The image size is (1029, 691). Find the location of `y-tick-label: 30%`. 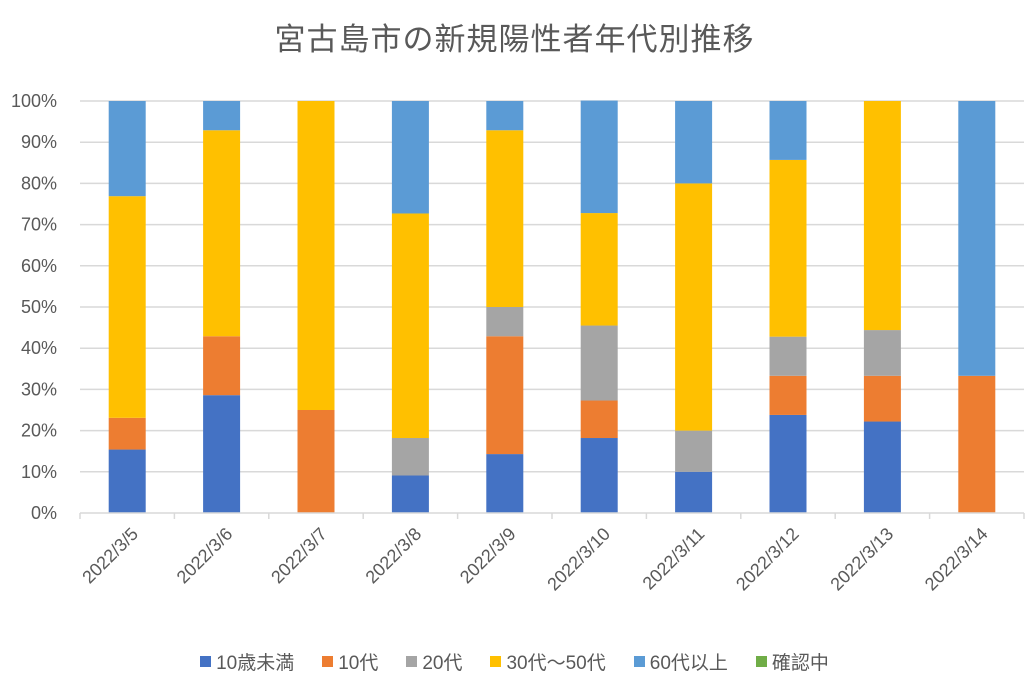

y-tick-label: 30% is located at coordinates (39, 389).